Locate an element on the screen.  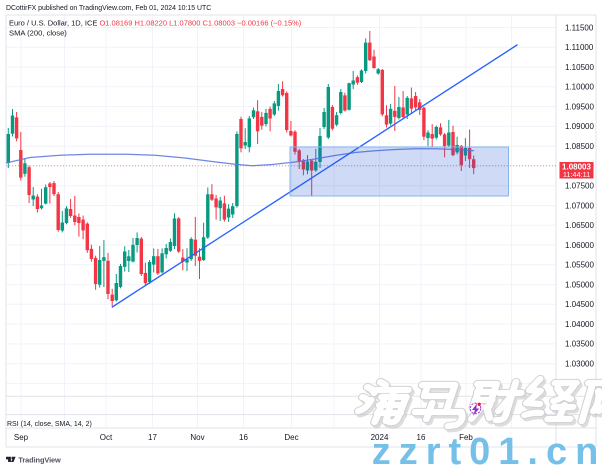
svg-text: Sep is located at coordinates (21, 437).